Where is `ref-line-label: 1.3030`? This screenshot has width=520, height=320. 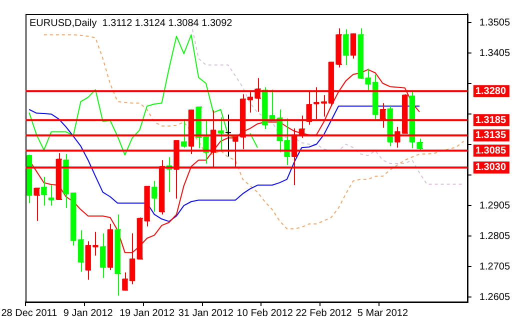 ref-line-label: 1.3030 is located at coordinates (490, 168).